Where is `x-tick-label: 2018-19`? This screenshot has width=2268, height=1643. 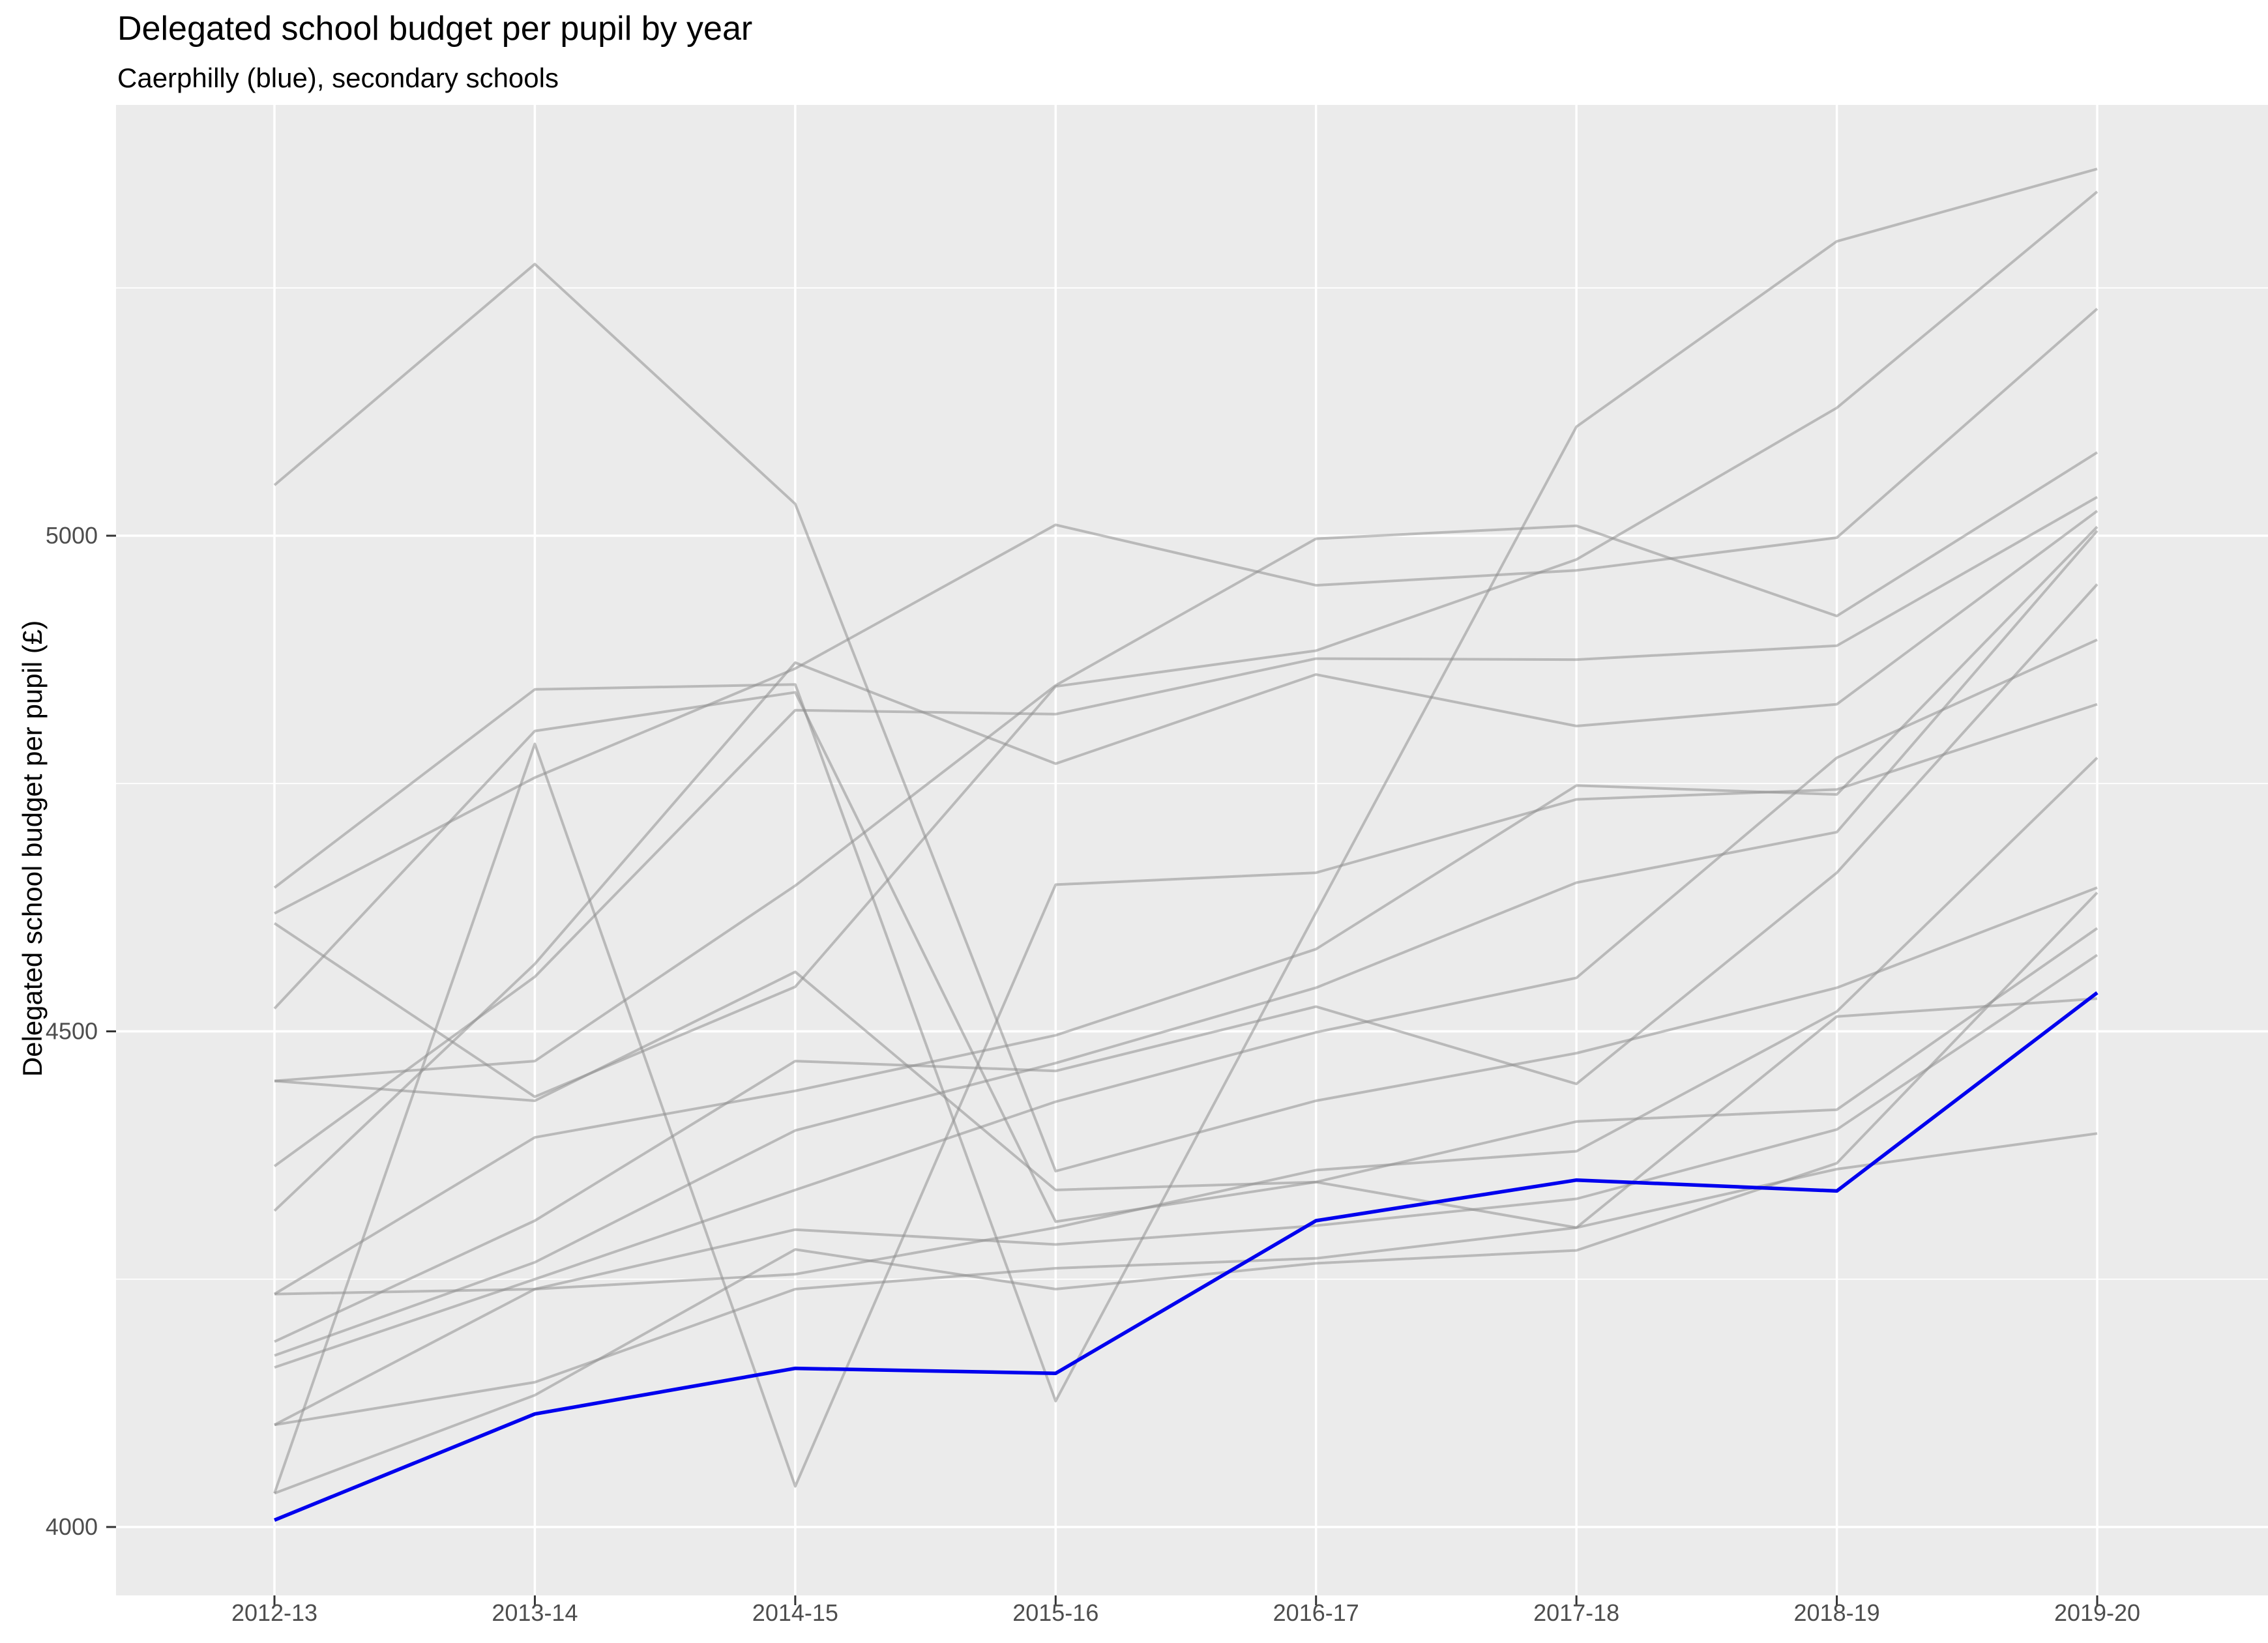
x-tick-label: 2018-19 is located at coordinates (1837, 1612).